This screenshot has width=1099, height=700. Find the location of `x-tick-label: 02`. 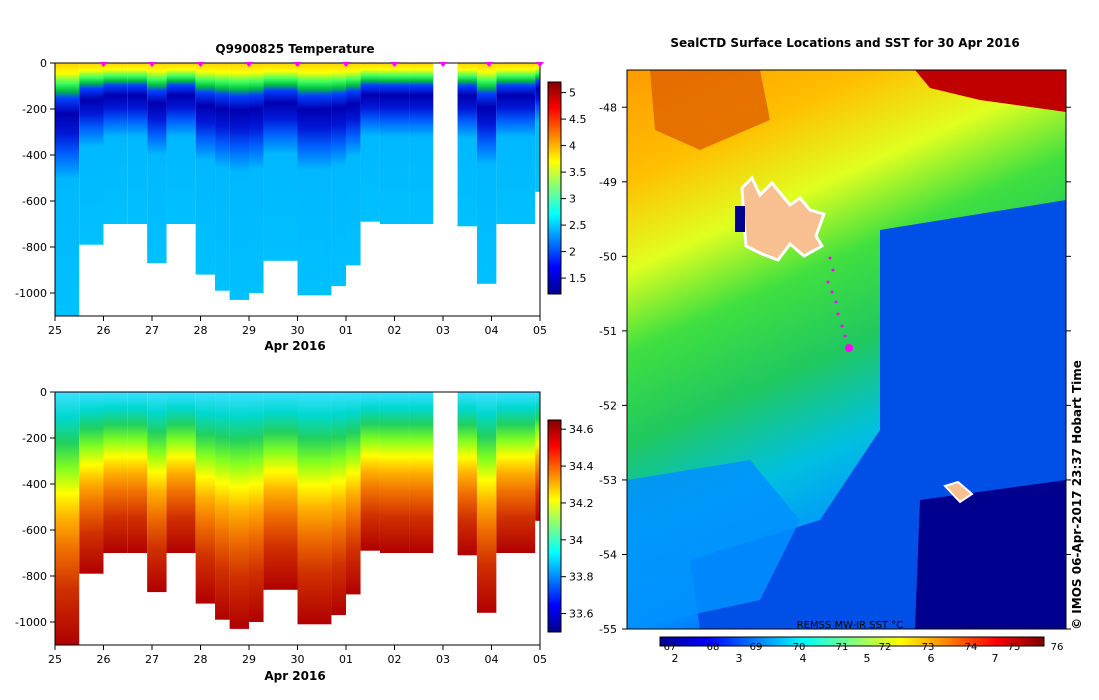

x-tick-label: 02 is located at coordinates (395, 659).